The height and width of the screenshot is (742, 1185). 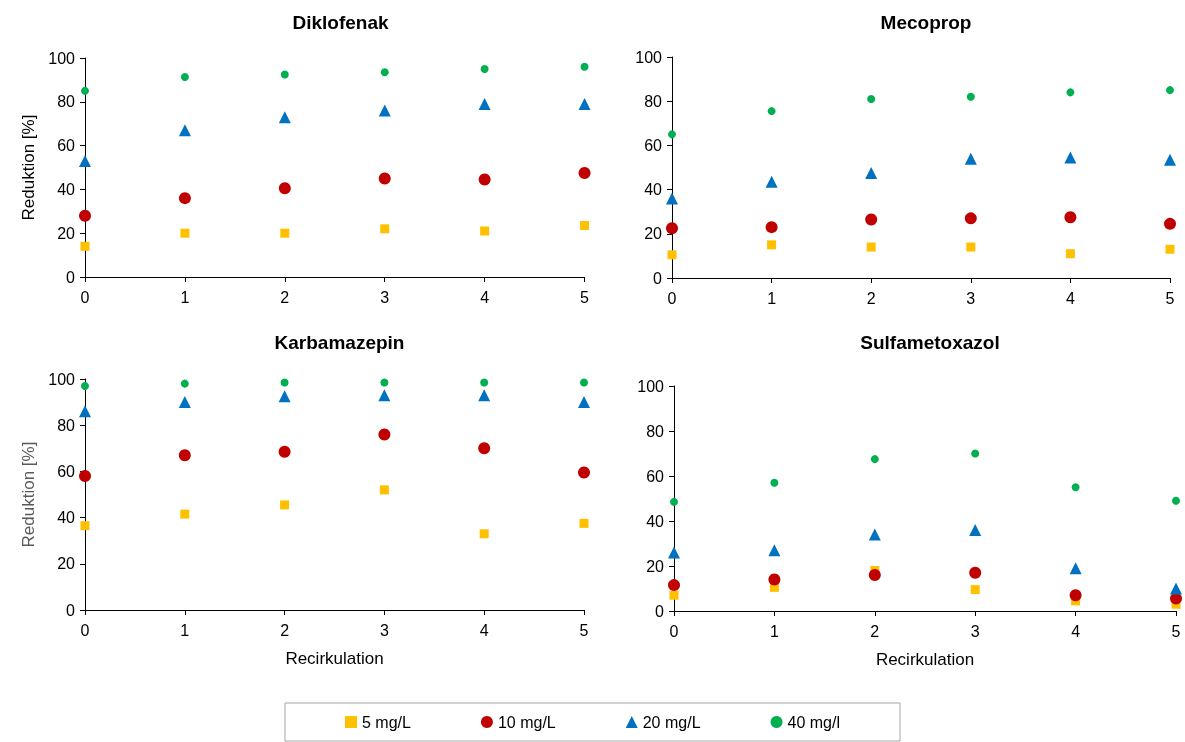 I want to click on legend-label: 40 mg/l, so click(x=813, y=722).